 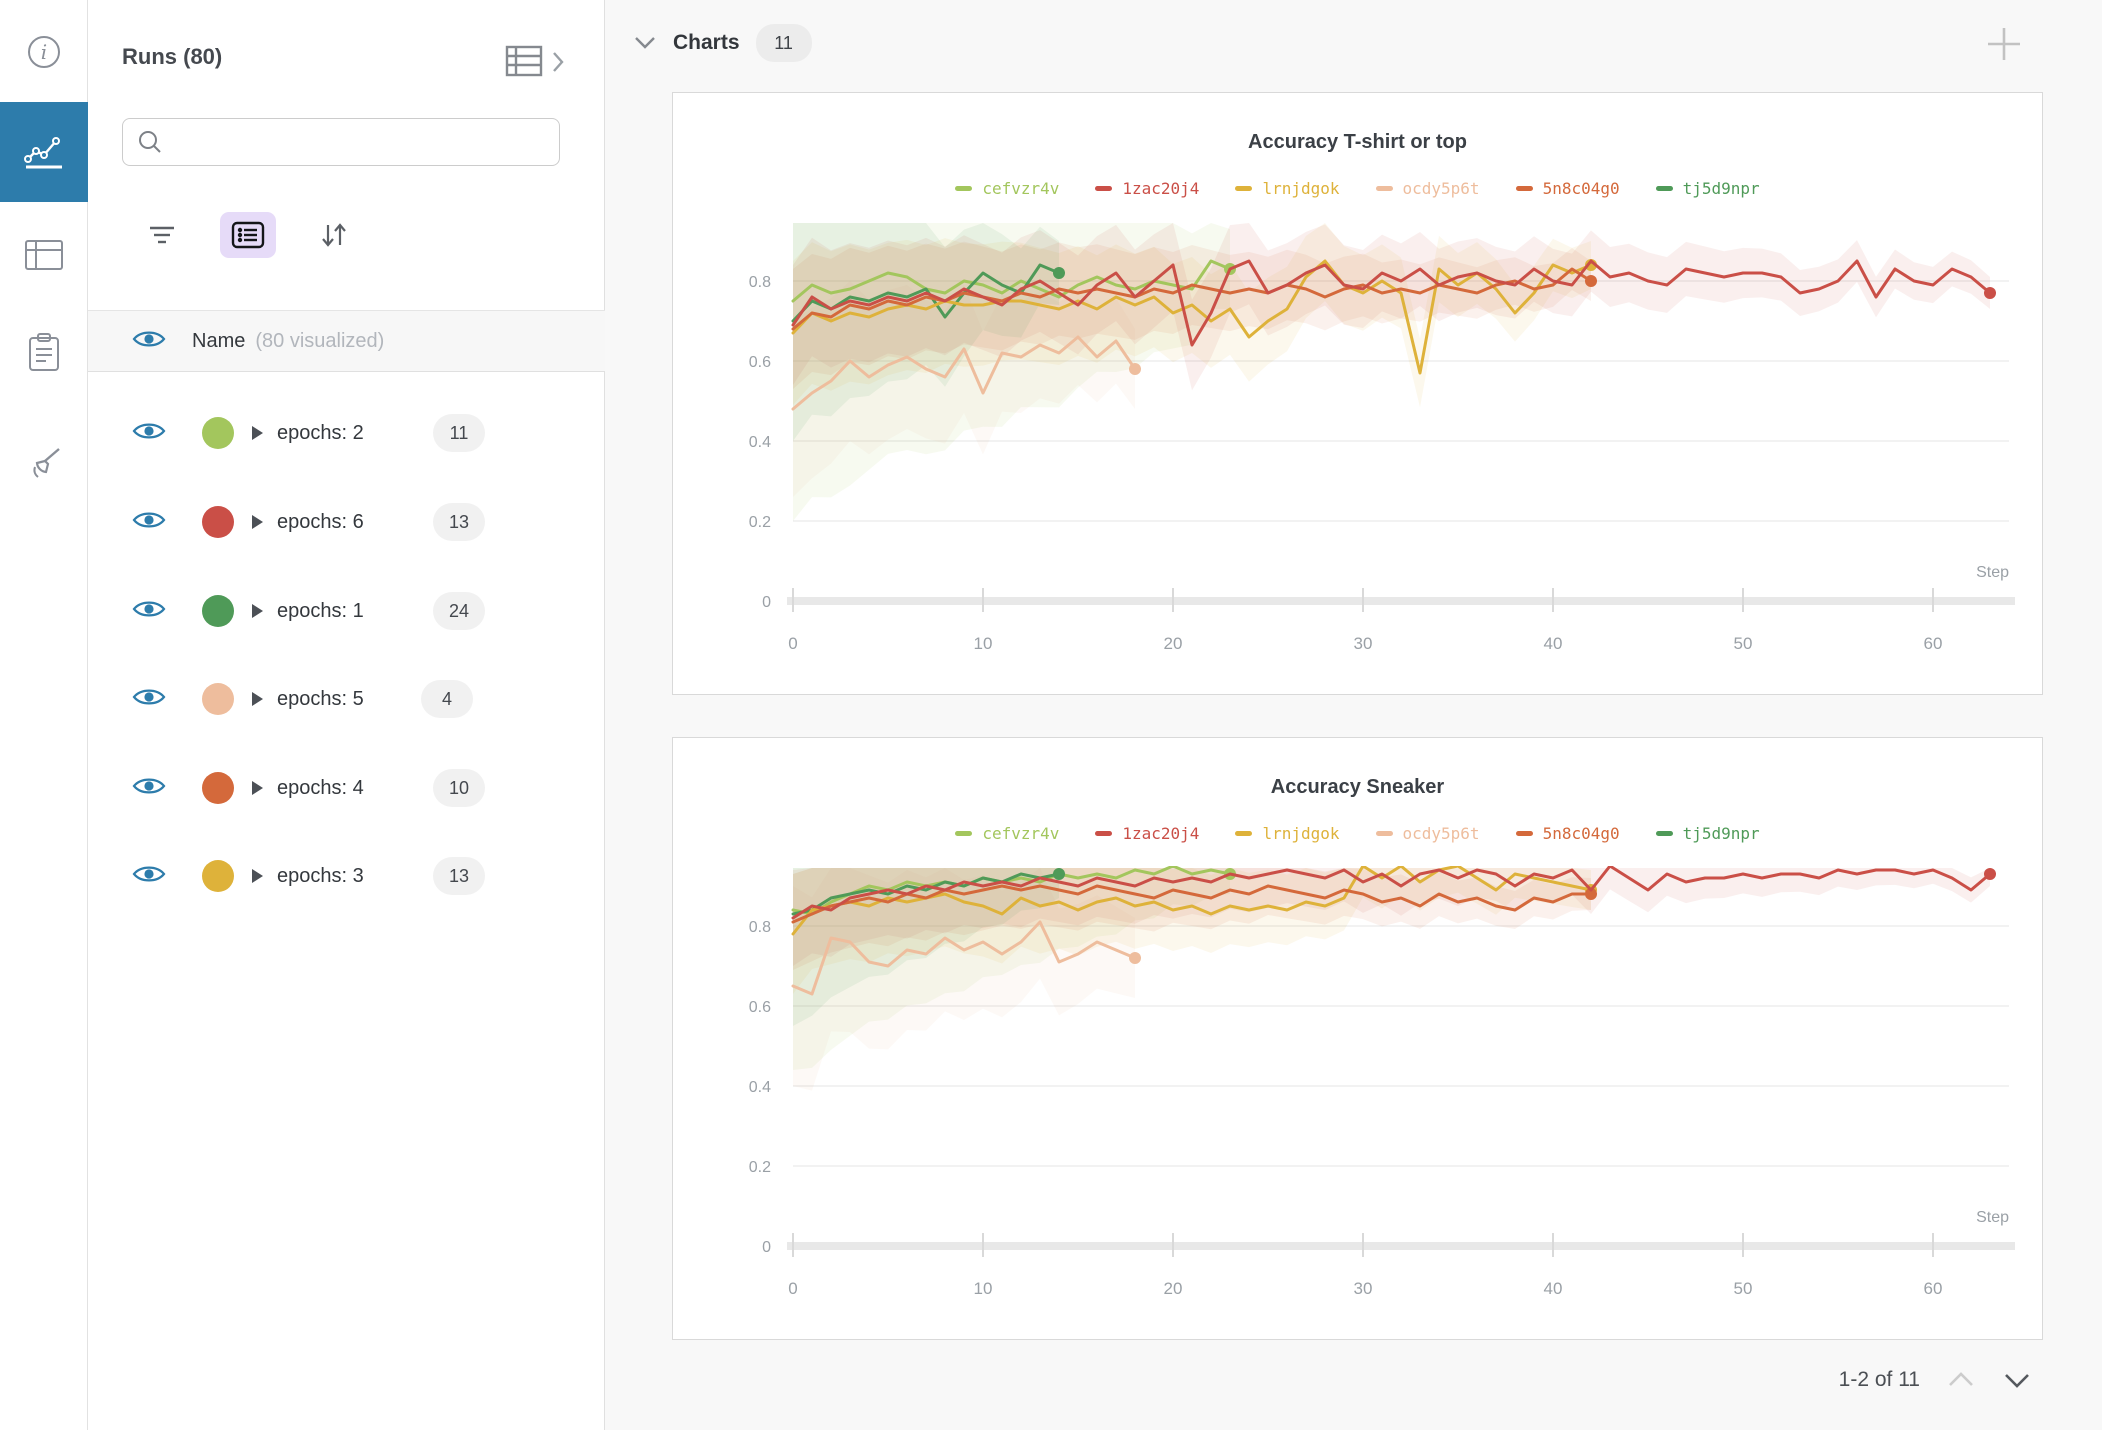 I want to click on svg-text: i, so click(x=44, y=52).